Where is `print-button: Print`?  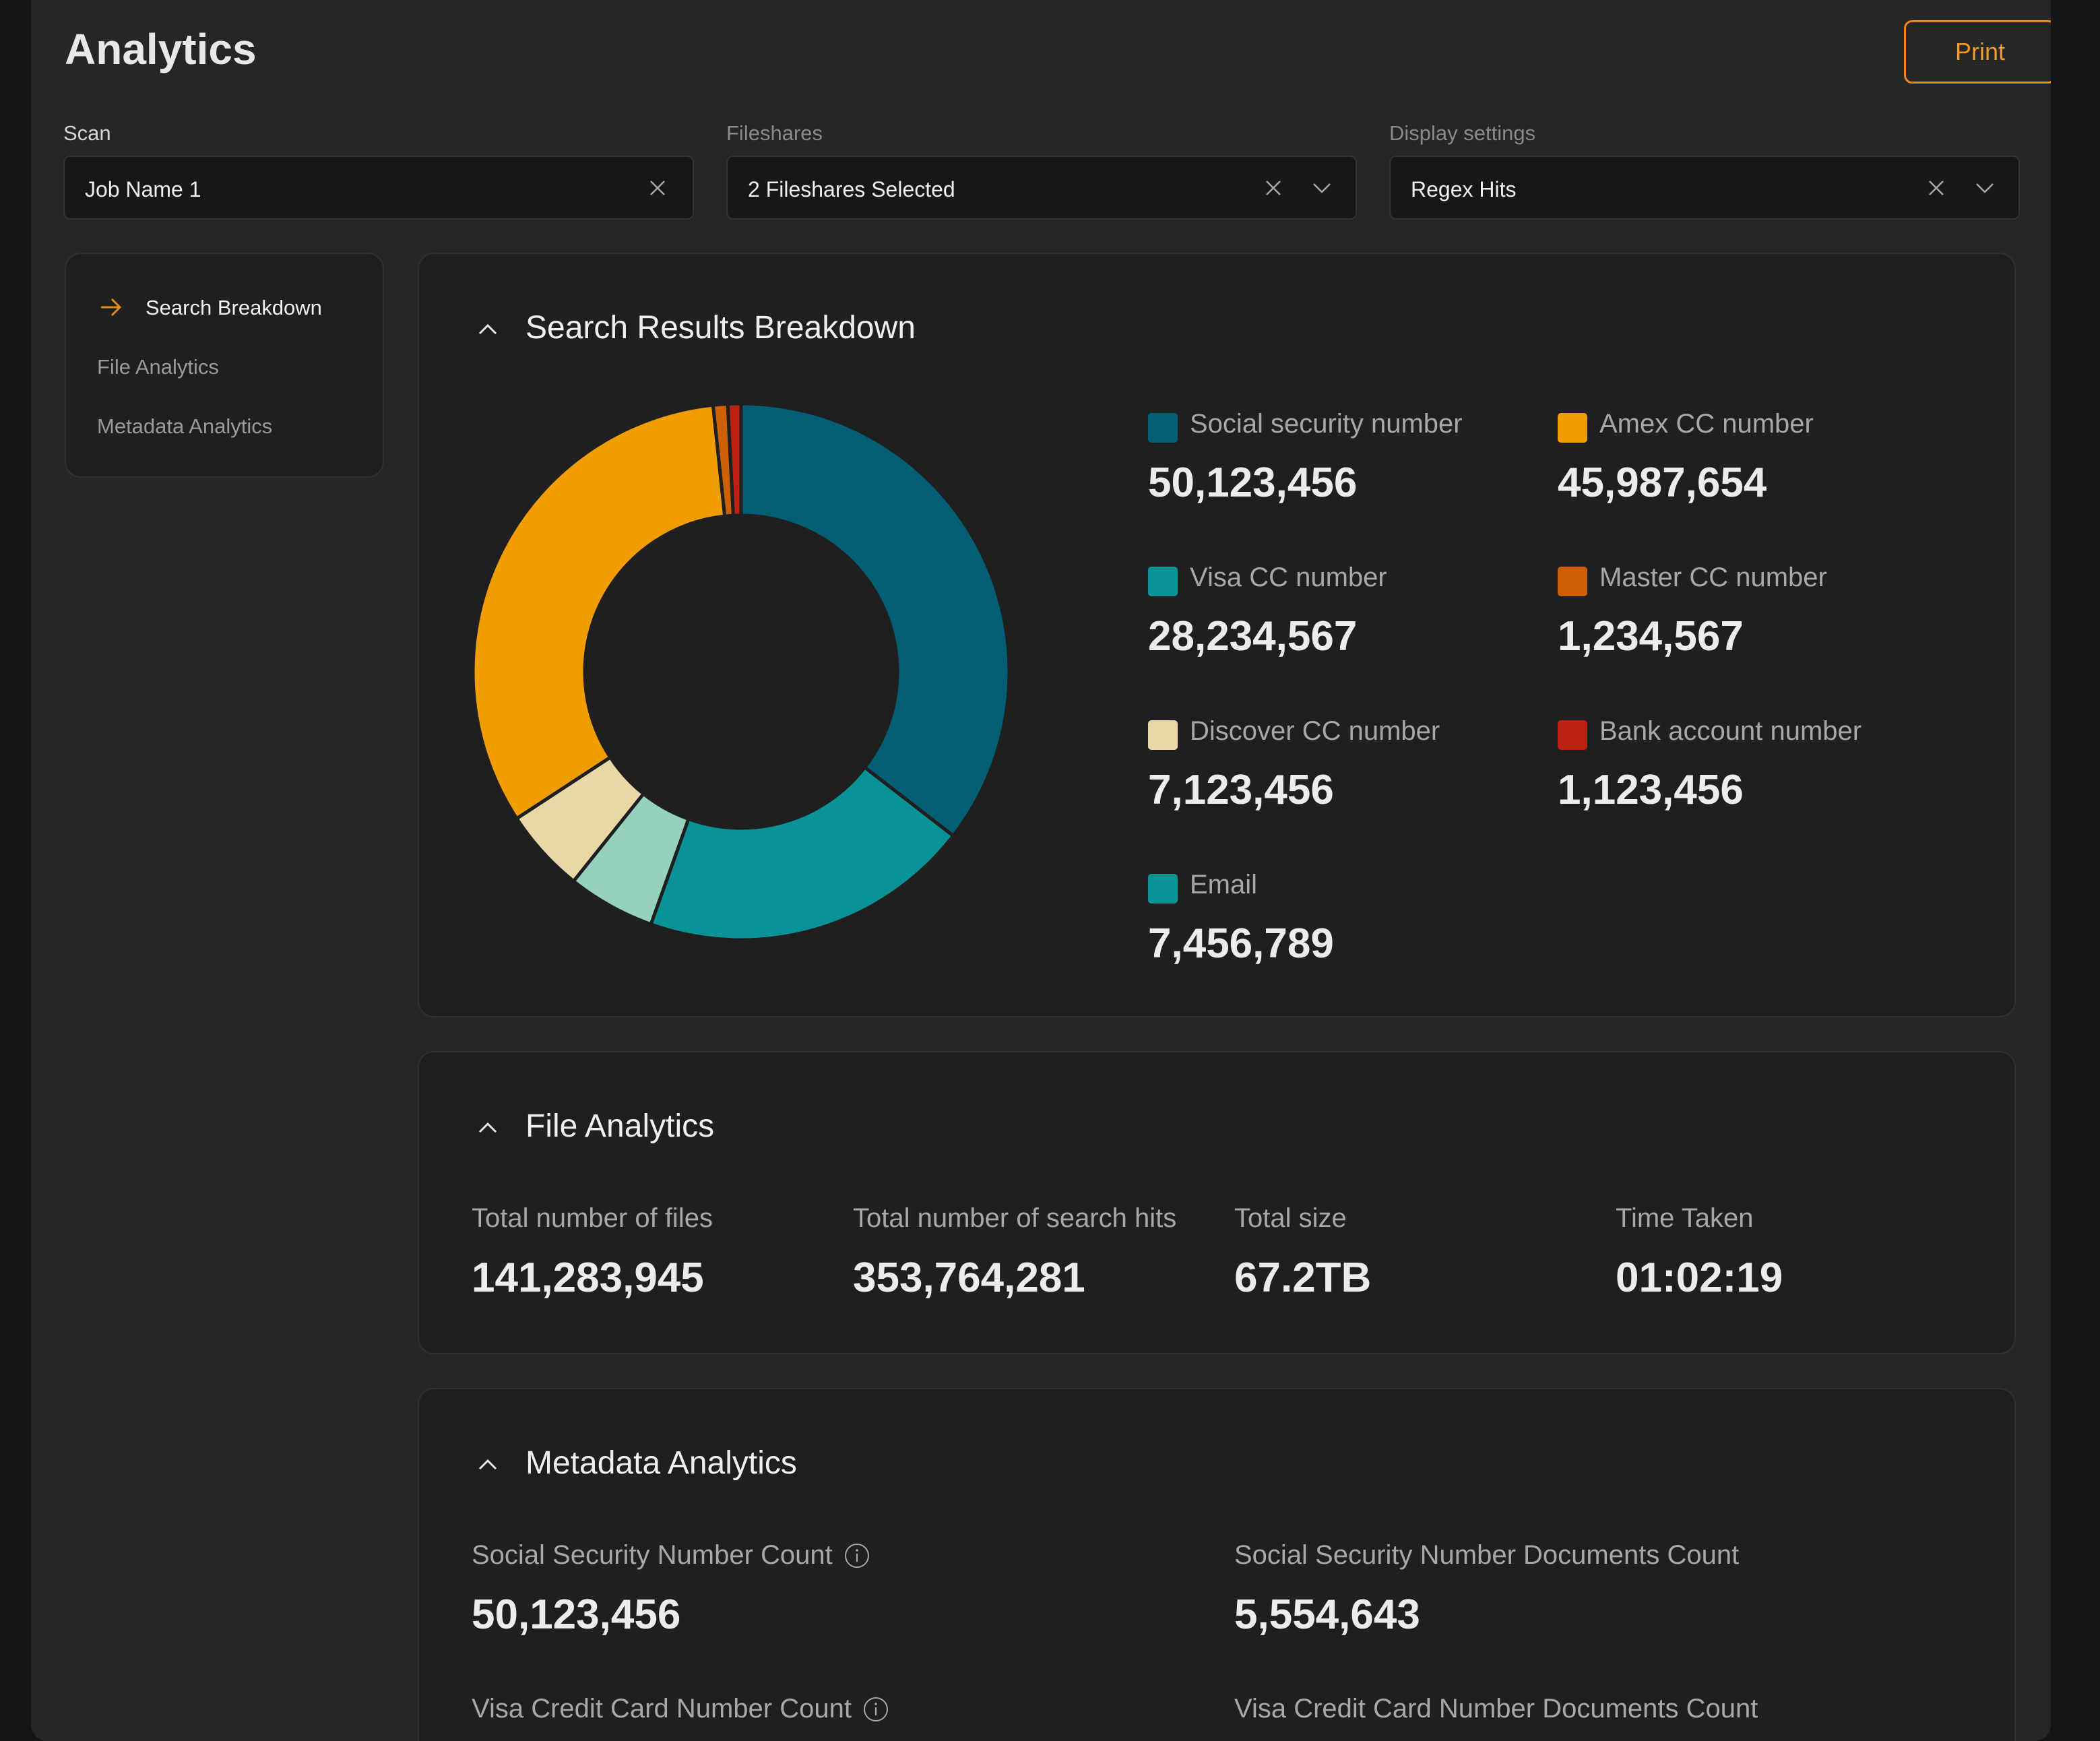 print-button: Print is located at coordinates (1977, 52).